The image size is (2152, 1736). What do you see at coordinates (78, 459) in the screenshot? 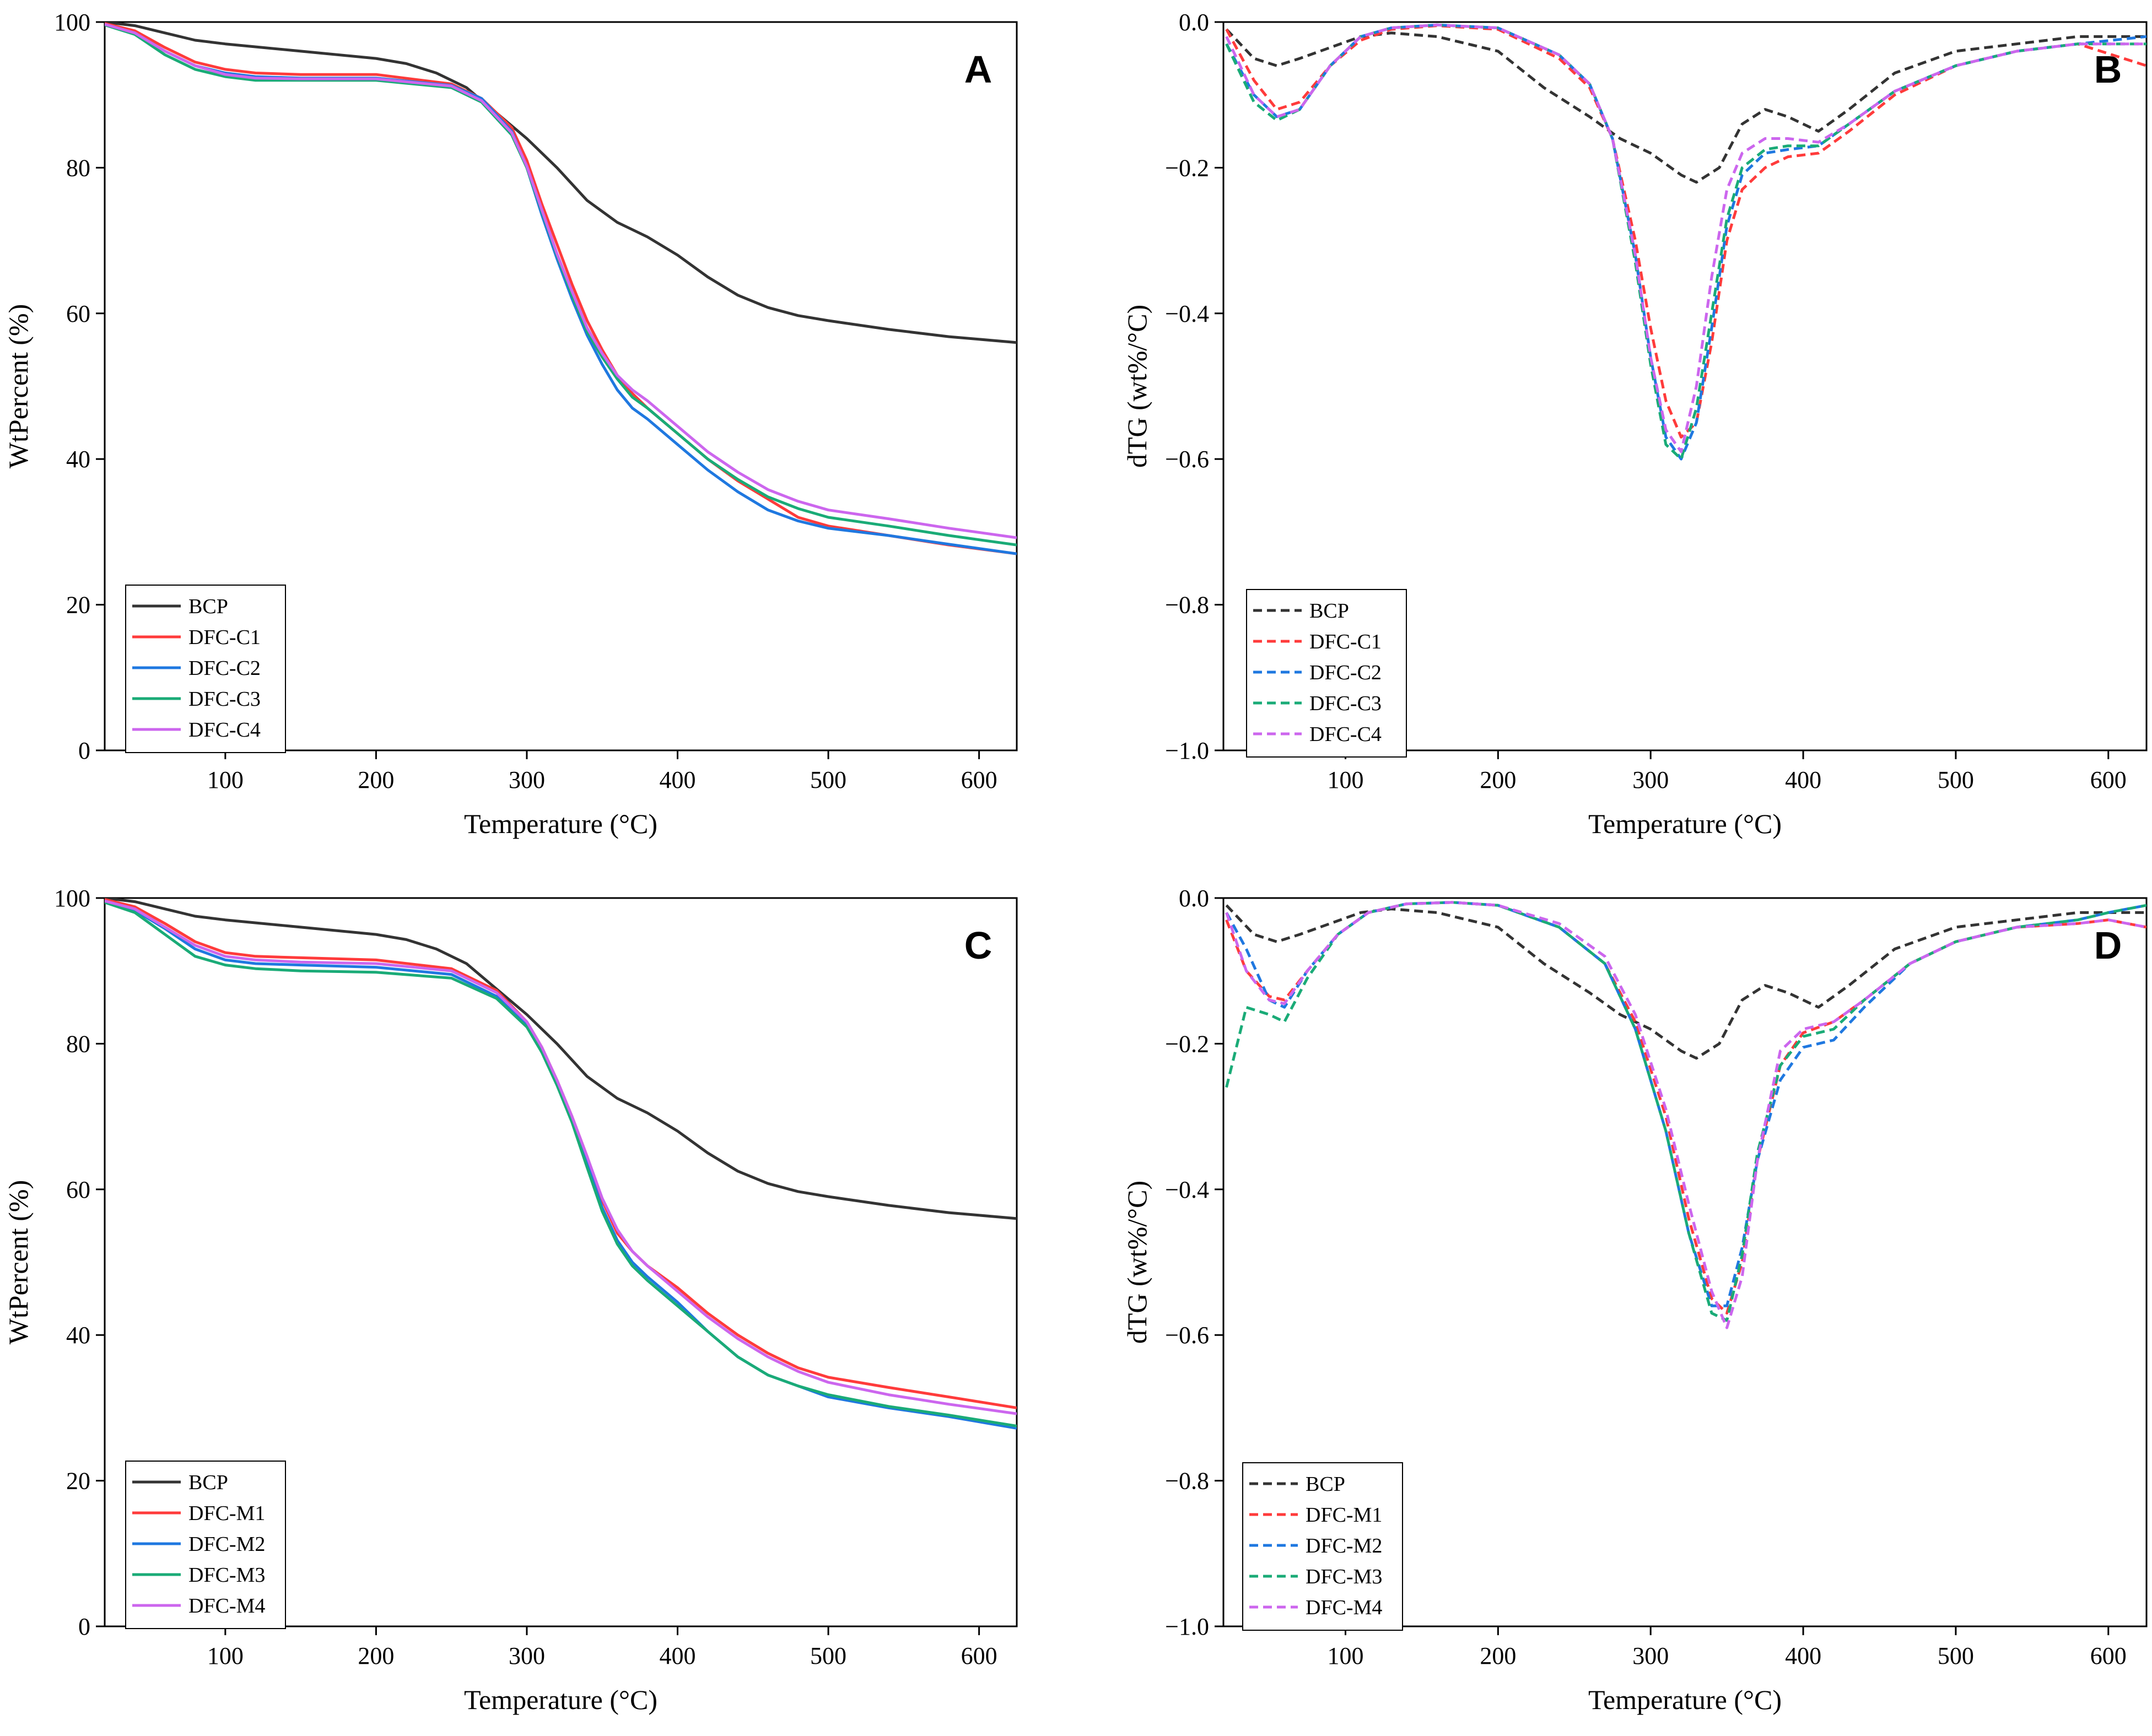
I see `y-tick-label: 40` at bounding box center [78, 459].